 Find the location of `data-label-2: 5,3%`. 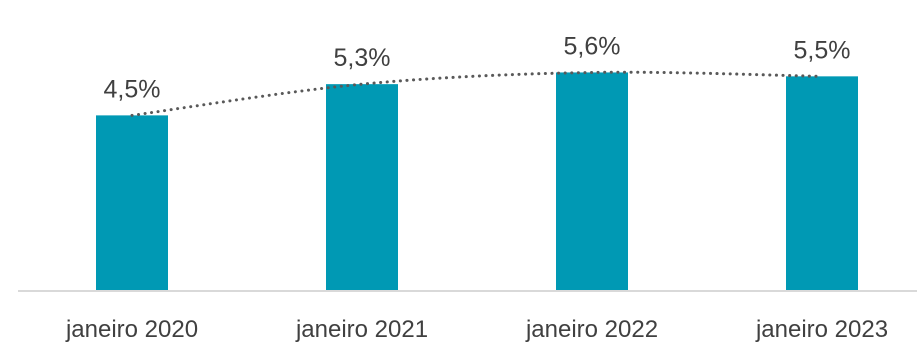

data-label-2: 5,3% is located at coordinates (362, 58).